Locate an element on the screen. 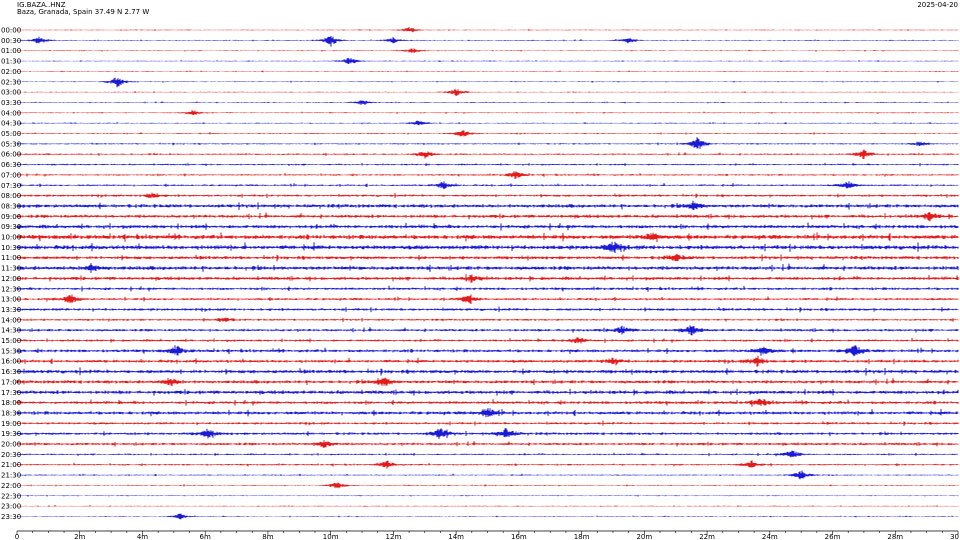  x-tick-label: 10m is located at coordinates (331, 536).